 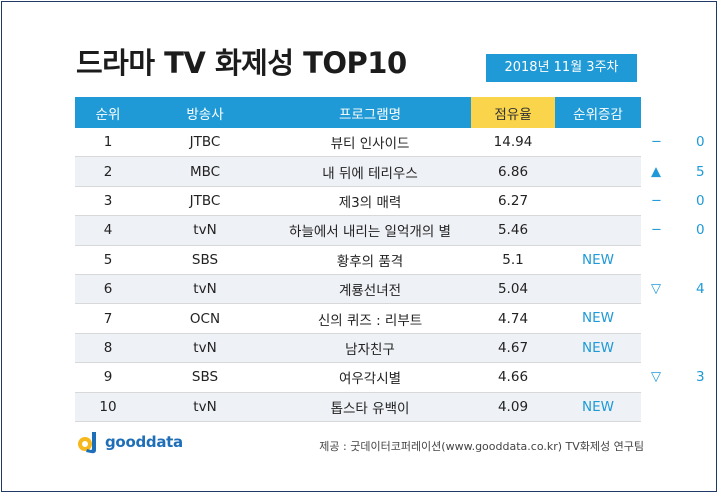 What do you see at coordinates (630, 171) in the screenshot?
I see `change-cell: ▲ 5` at bounding box center [630, 171].